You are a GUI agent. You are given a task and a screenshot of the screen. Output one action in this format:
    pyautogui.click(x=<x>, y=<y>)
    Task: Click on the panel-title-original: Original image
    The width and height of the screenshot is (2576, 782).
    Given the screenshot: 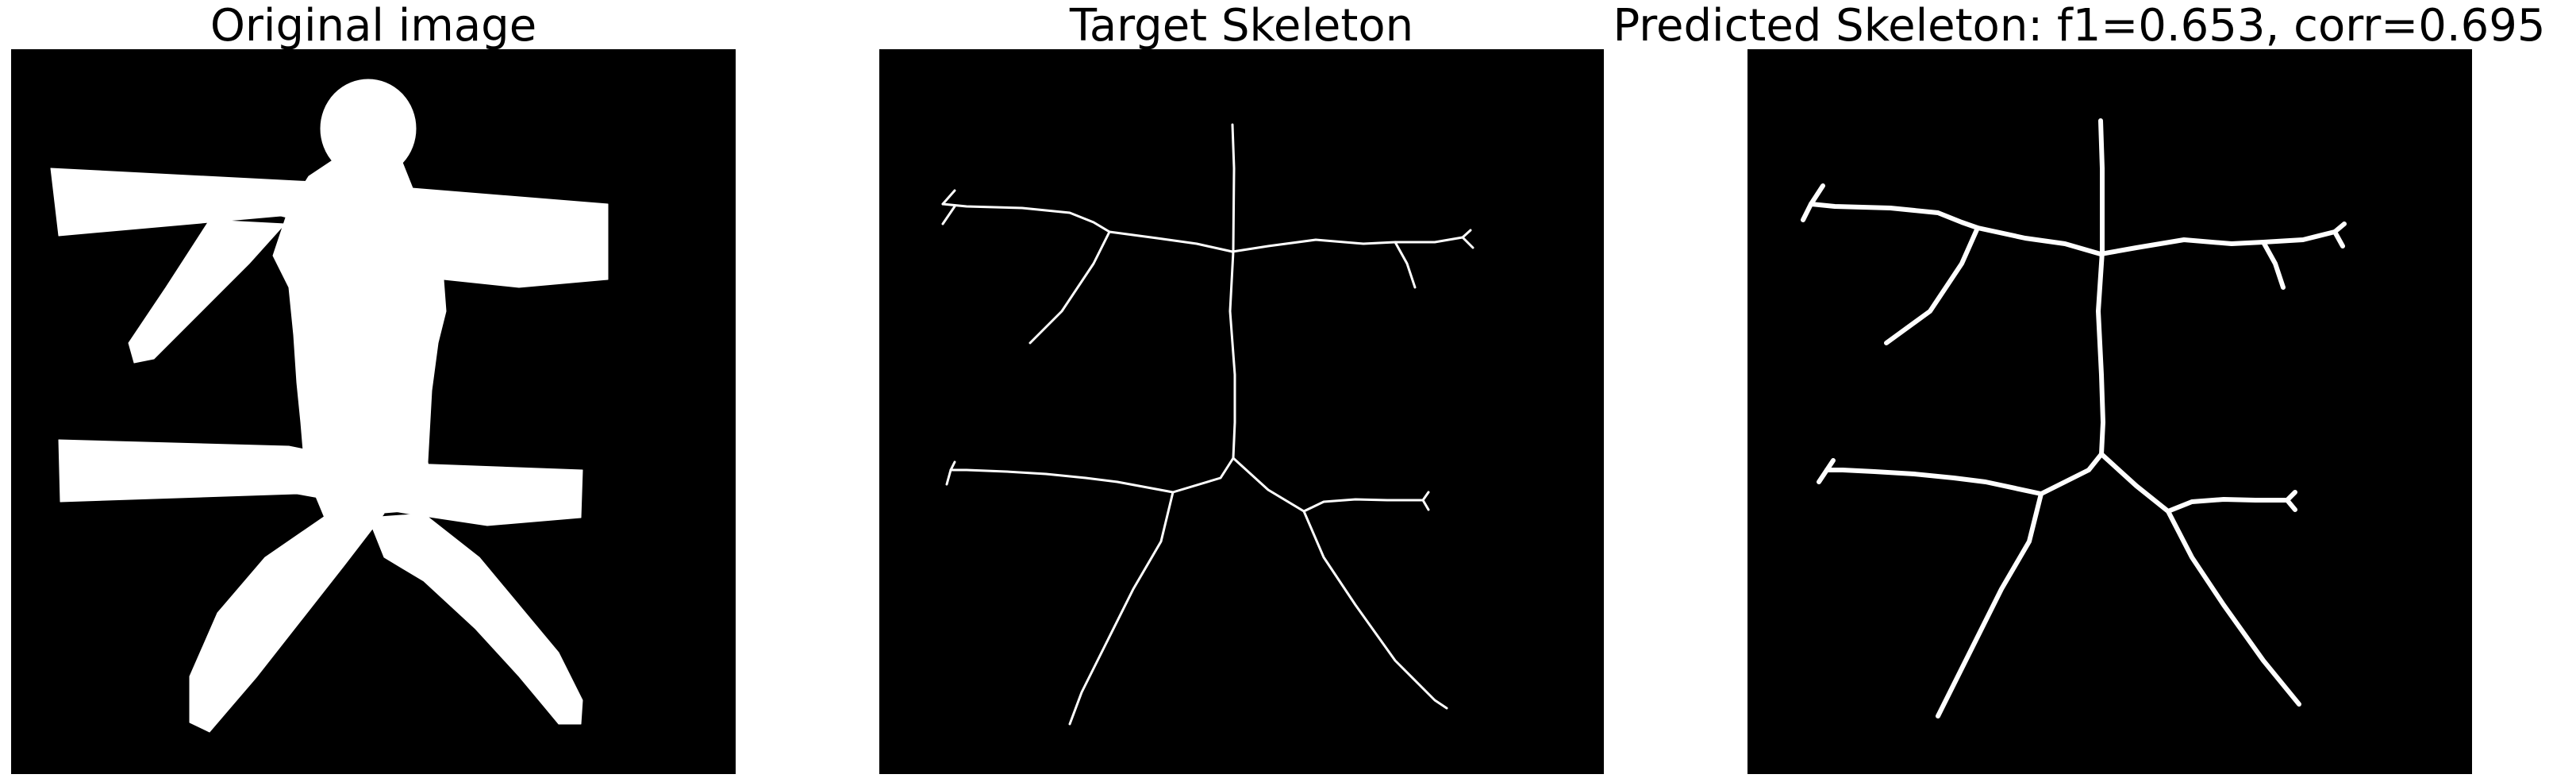 What is the action you would take?
    pyautogui.click(x=373, y=26)
    